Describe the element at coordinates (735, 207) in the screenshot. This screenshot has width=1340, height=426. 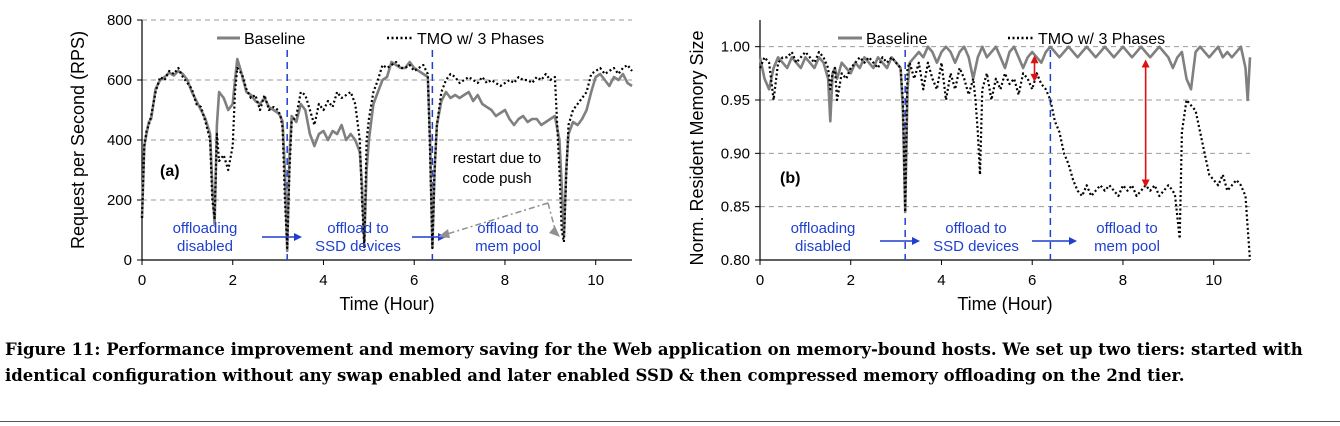
I see `y-tick-label: 0.85` at that location.